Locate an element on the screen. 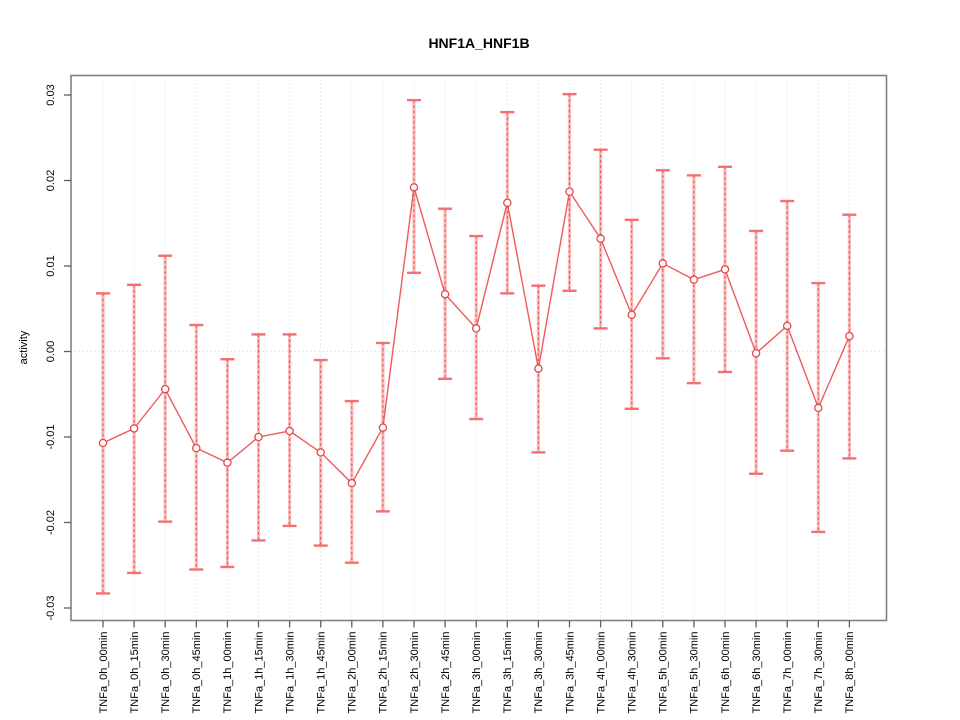 The height and width of the screenshot is (720, 960). x-tick-label: TNFa_3h_45min is located at coordinates (570, 673).